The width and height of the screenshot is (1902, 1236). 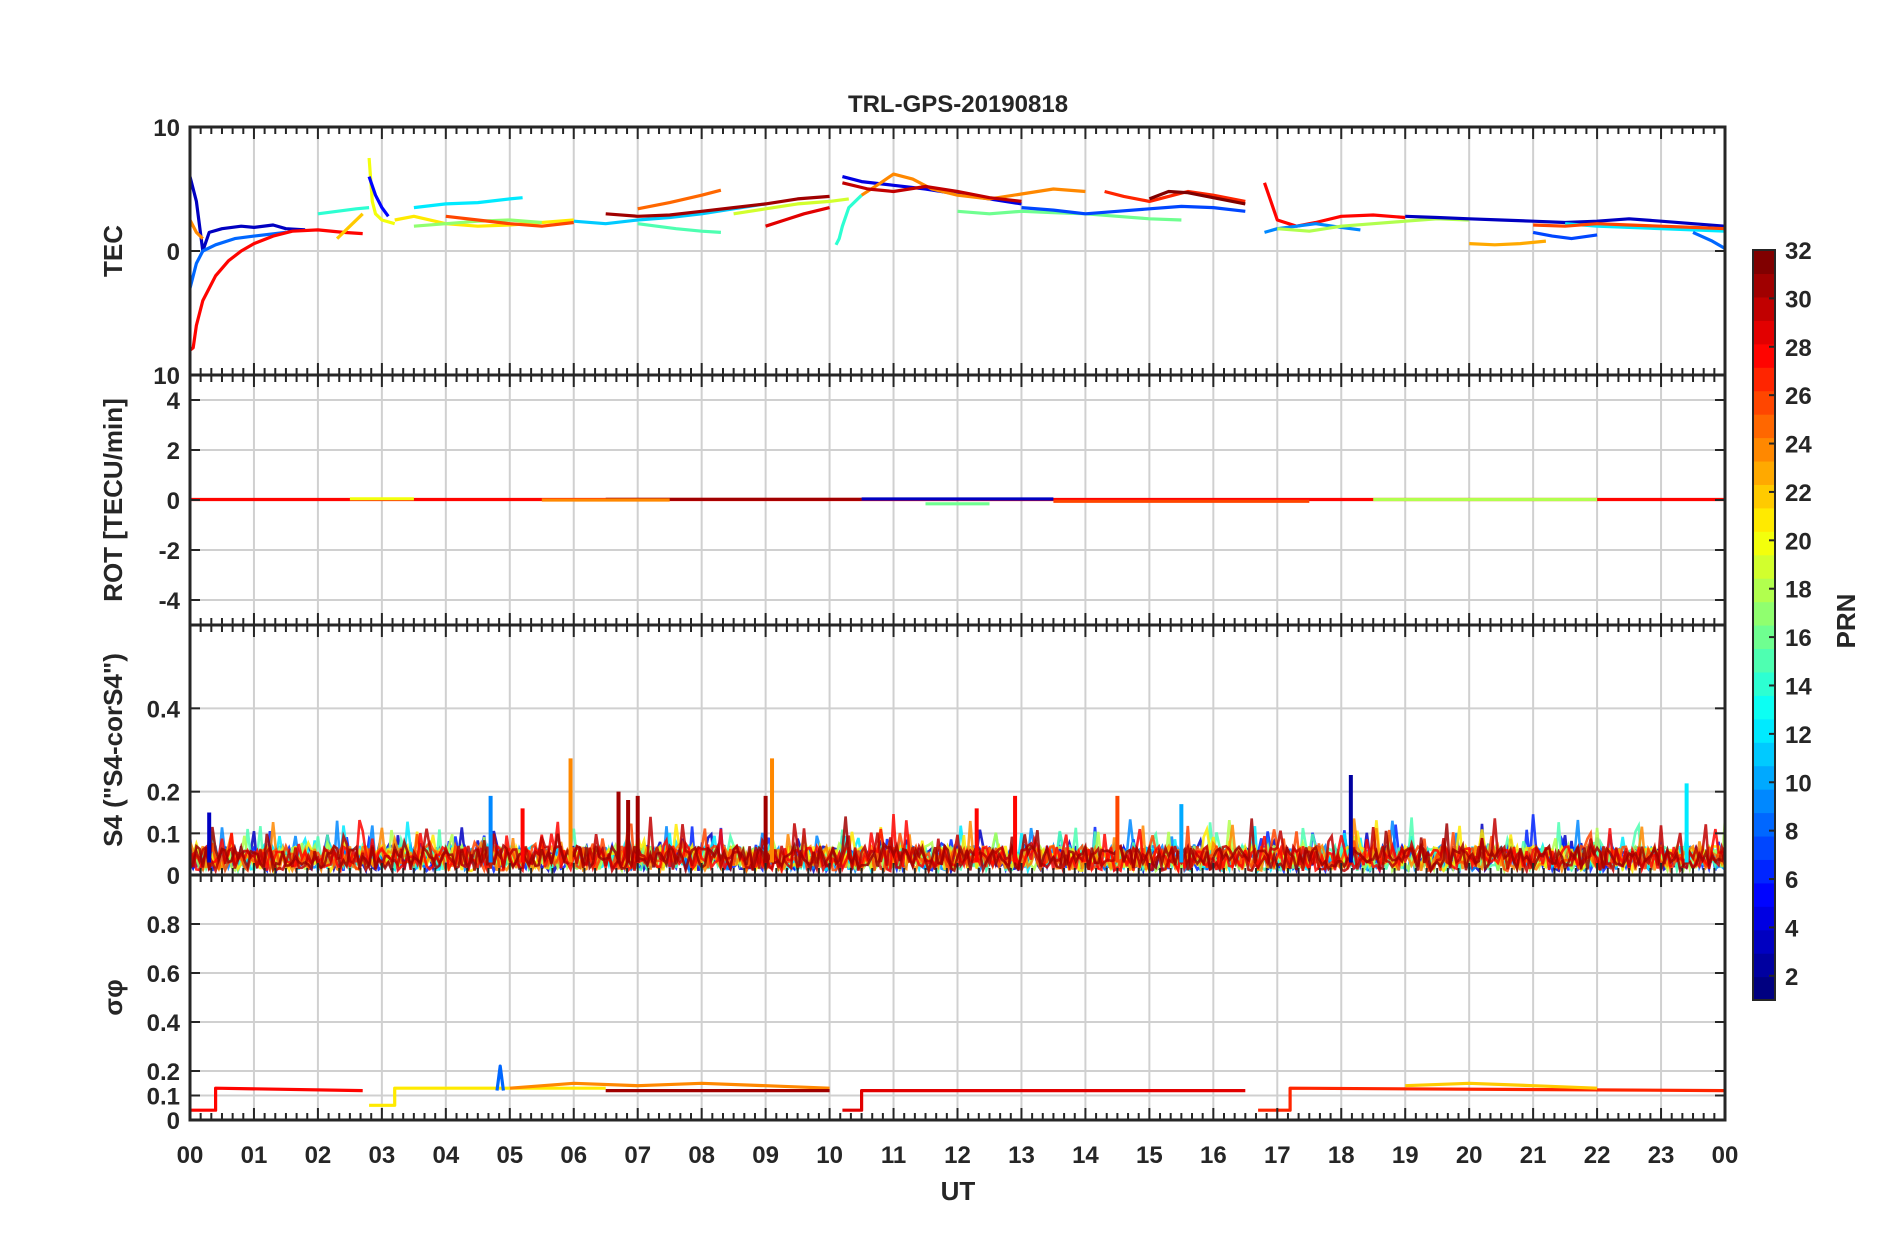 What do you see at coordinates (382, 1155) in the screenshot?
I see `x-tick-label: 03` at bounding box center [382, 1155].